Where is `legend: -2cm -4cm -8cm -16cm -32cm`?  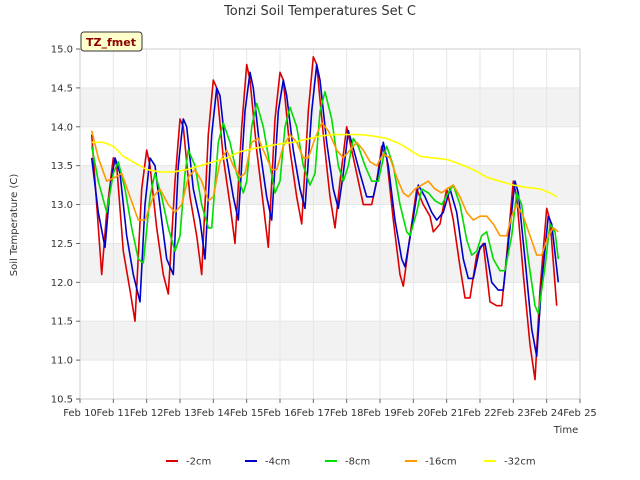 legend: -2cm -4cm -8cm -16cm -32cm is located at coordinates (351, 462).